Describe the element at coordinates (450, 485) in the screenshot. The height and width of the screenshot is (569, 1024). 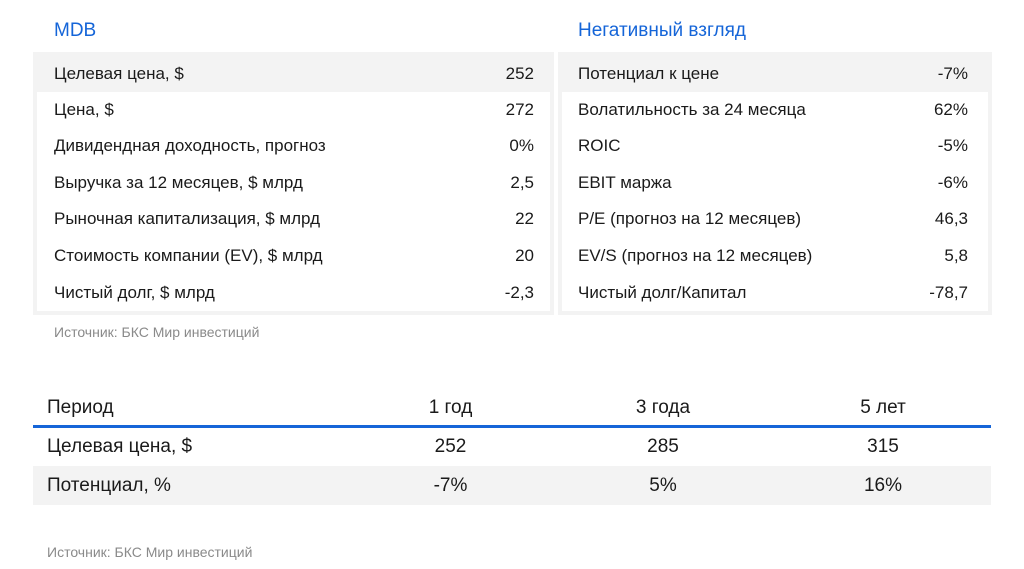
I see `table-cell: -7%` at that location.